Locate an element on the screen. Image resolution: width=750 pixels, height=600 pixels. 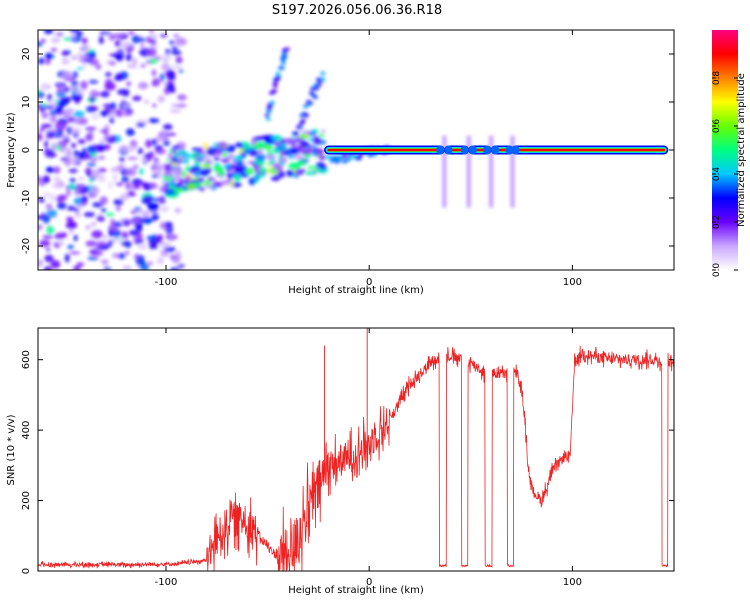
spectrogram-y-axis-label: Frequency (Hz) is located at coordinates (11, 150).